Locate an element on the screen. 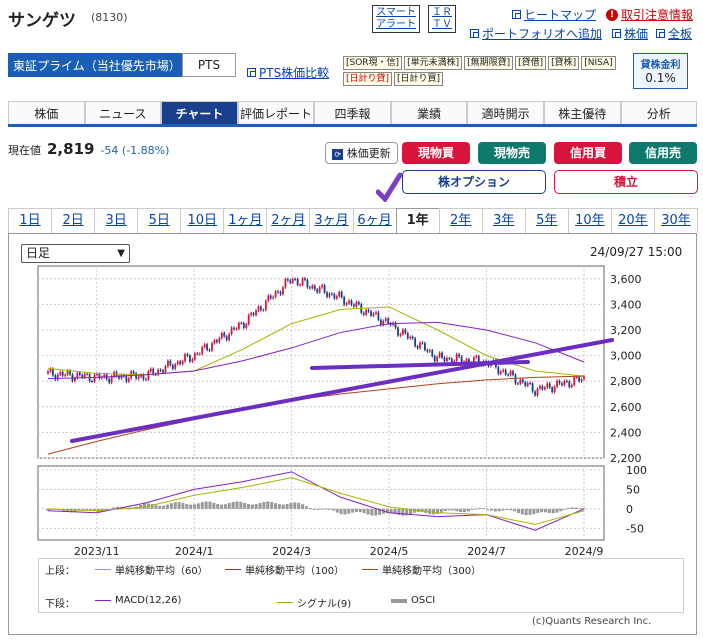 Image resolution: width=703 pixels, height=642 pixels. ir-tv-button: ＩＲ ＴＶ is located at coordinates (442, 19).